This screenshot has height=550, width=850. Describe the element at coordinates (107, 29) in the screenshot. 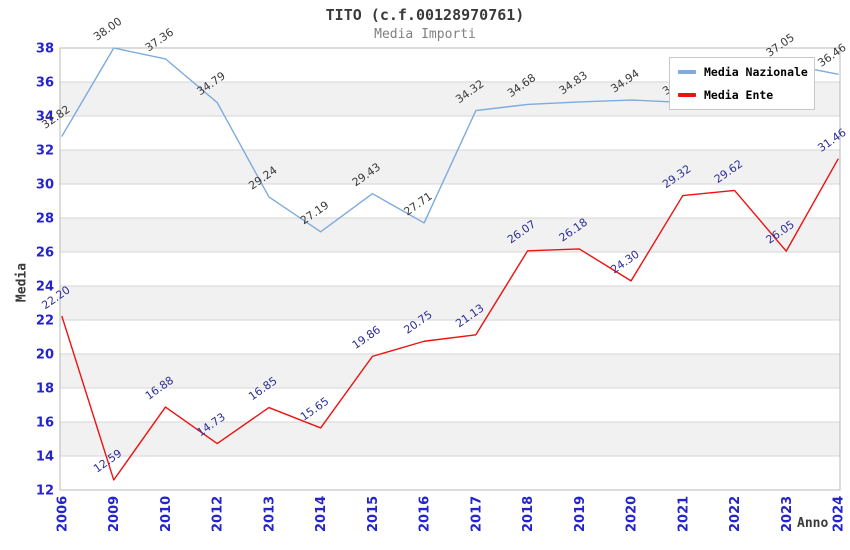

I see `data-point-label: 38.00` at that location.